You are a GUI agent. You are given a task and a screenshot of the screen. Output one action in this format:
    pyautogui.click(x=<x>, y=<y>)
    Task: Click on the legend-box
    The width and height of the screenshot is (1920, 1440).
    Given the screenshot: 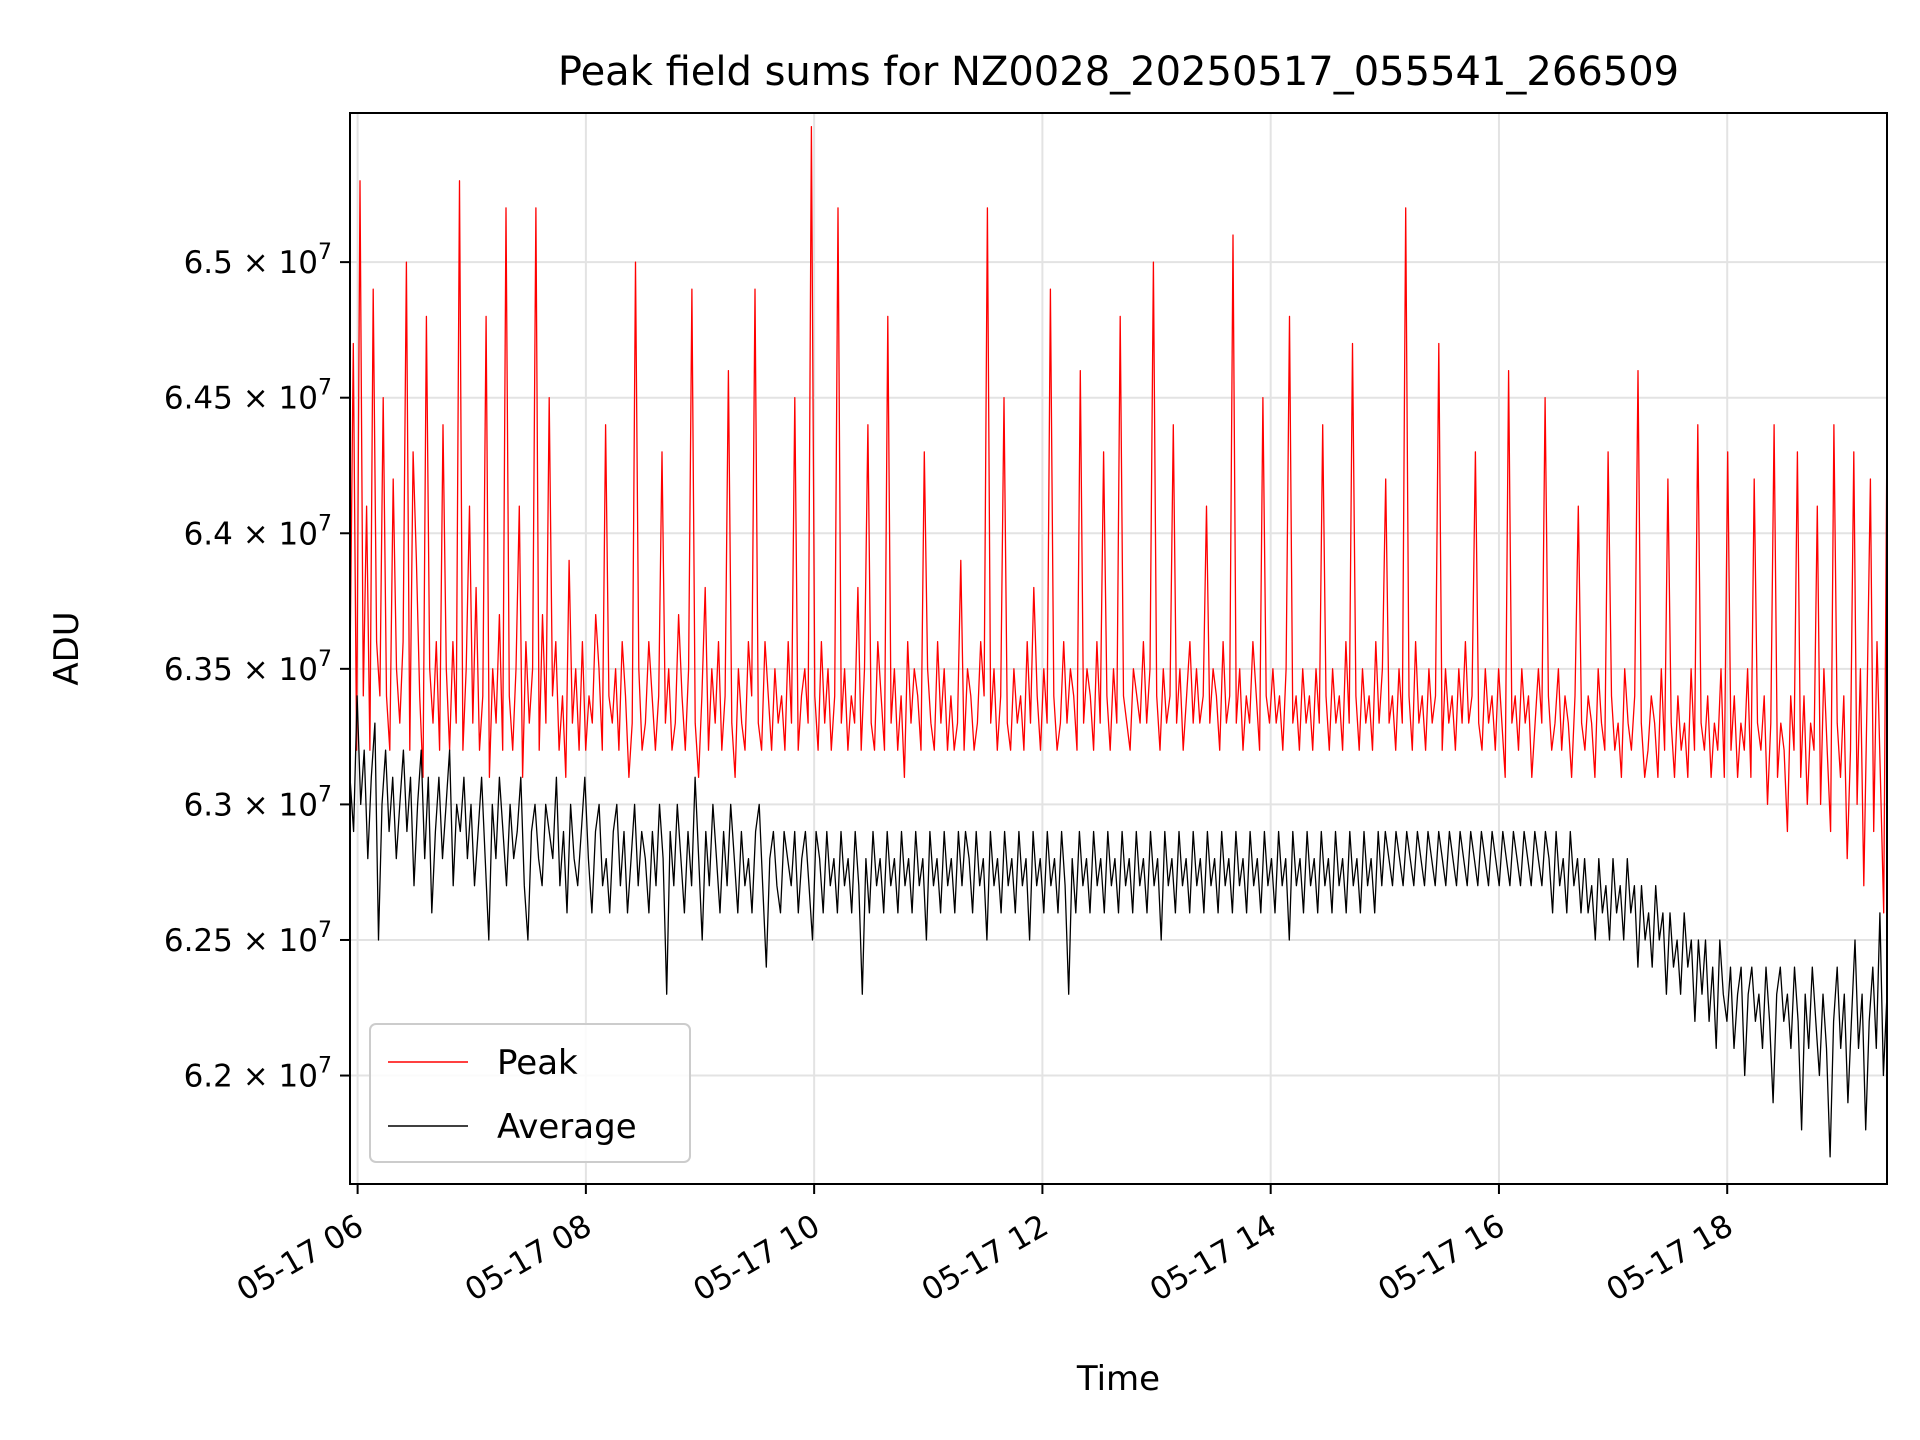 What is the action you would take?
    pyautogui.click(x=530, y=1093)
    